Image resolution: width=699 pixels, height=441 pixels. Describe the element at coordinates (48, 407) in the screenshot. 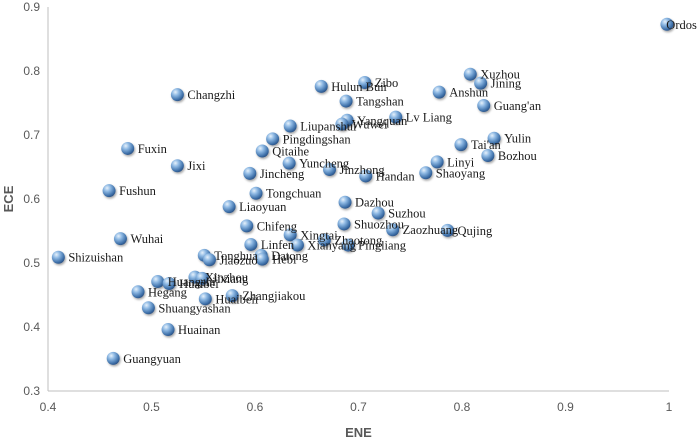

I see `x-tick-label: 0.4` at that location.